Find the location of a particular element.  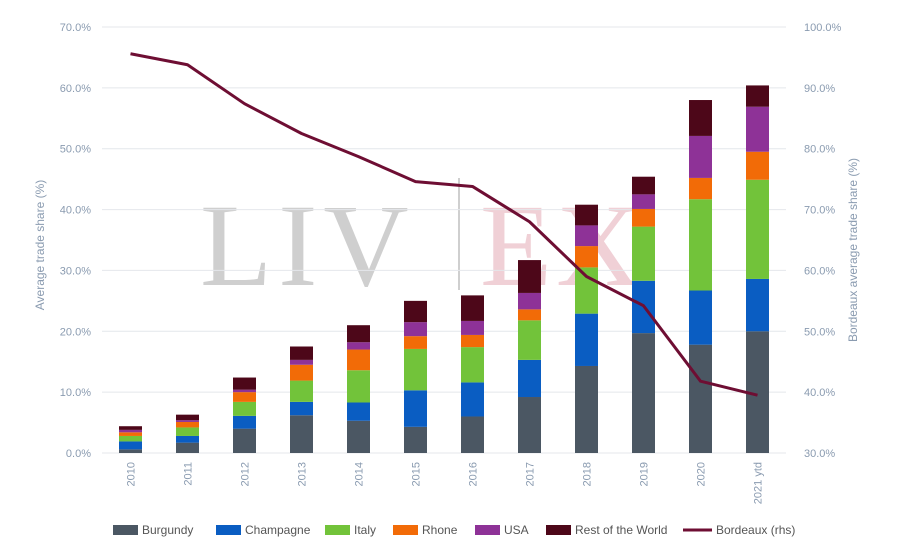

legend-label: Rhone is located at coordinates (440, 530).